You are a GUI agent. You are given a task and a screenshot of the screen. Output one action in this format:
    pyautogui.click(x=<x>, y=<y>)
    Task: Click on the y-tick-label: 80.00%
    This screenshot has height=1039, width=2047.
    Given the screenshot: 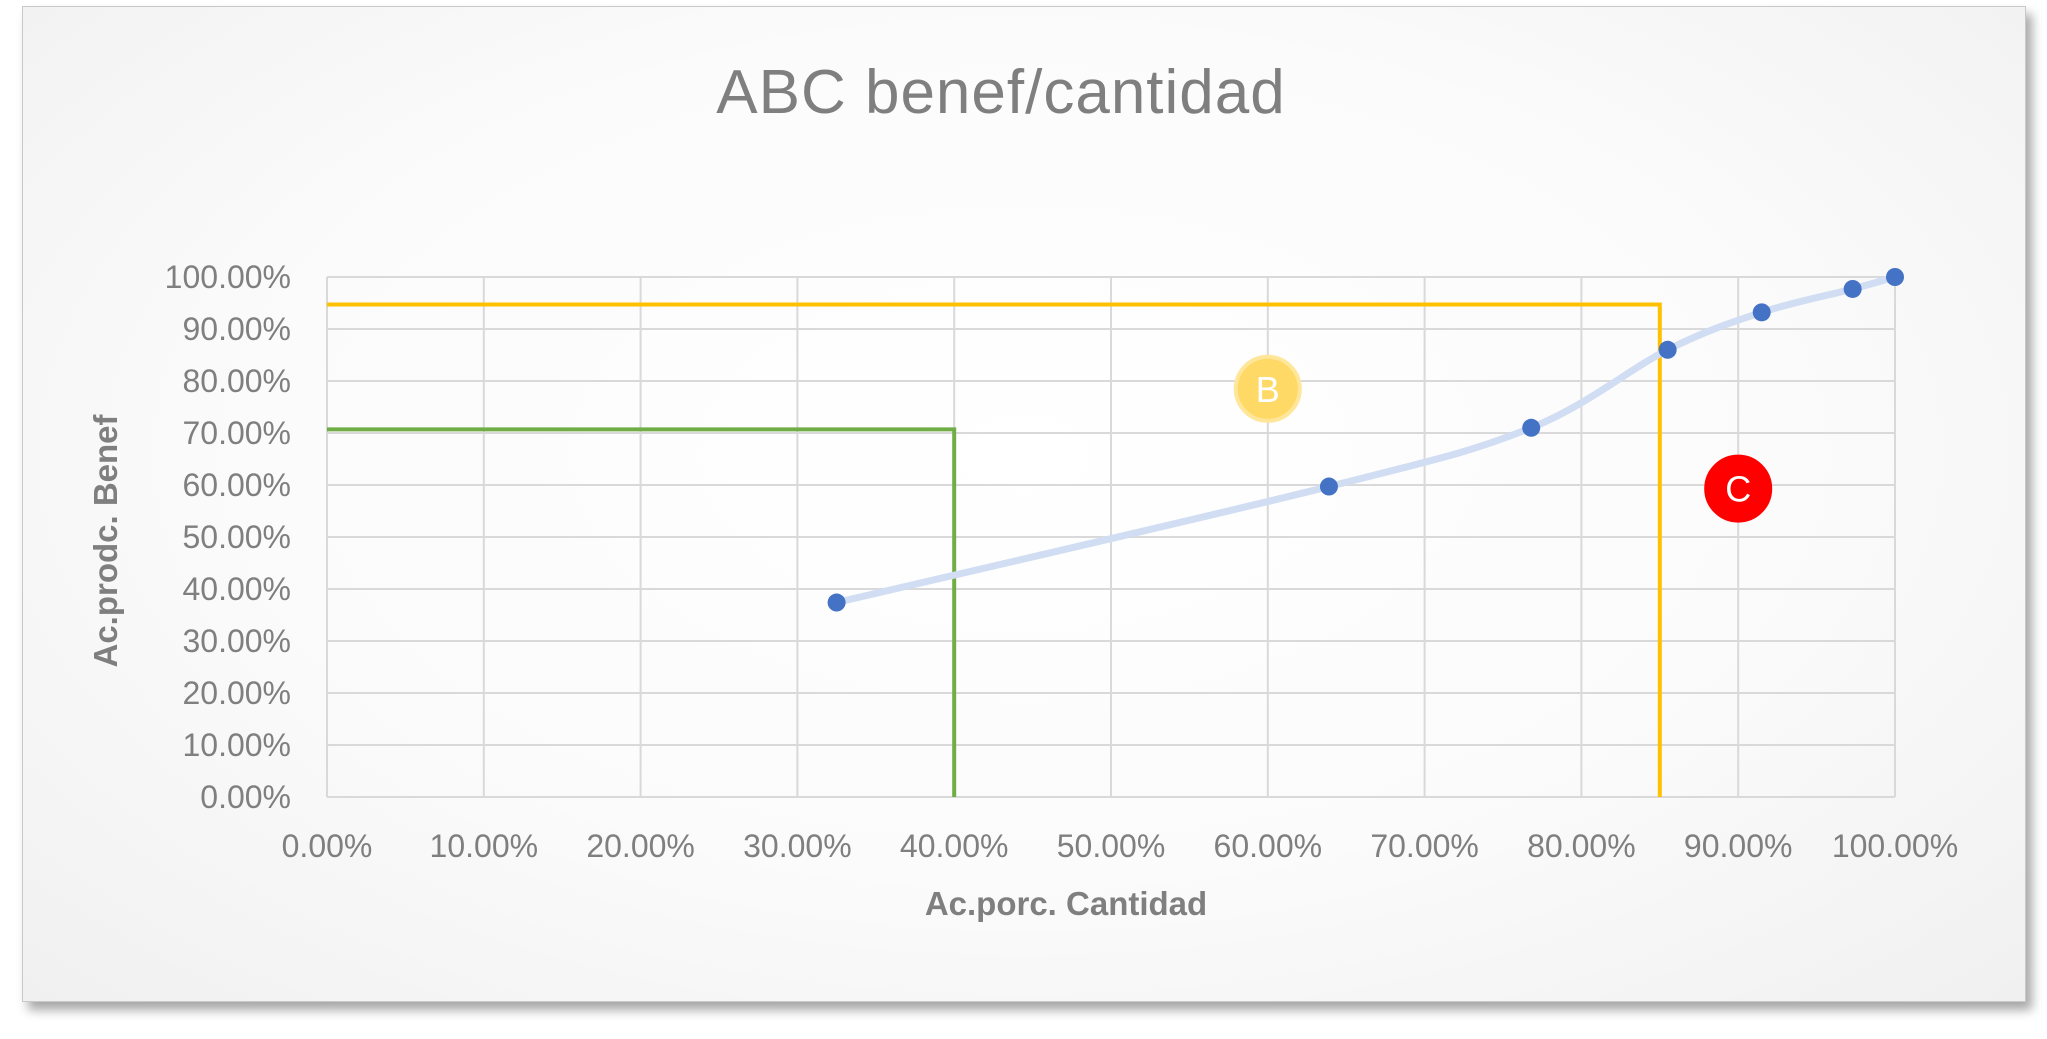 What is the action you would take?
    pyautogui.click(x=236, y=381)
    